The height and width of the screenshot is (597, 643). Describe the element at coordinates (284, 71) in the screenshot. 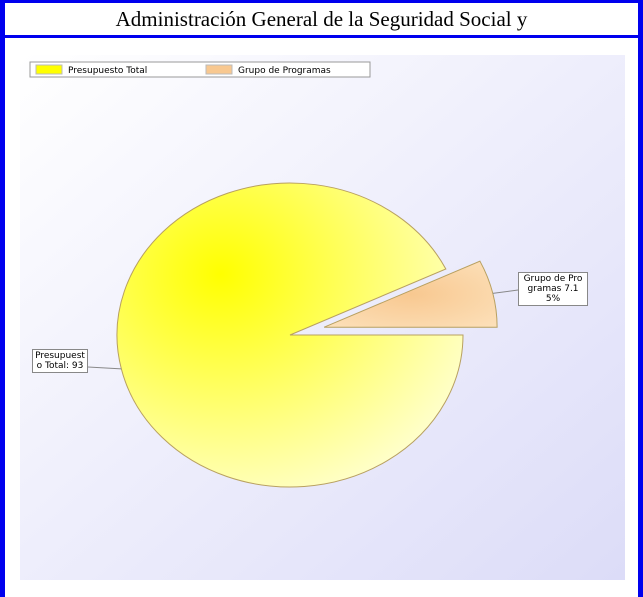

I see `legend-label: Grupo de Programas` at that location.